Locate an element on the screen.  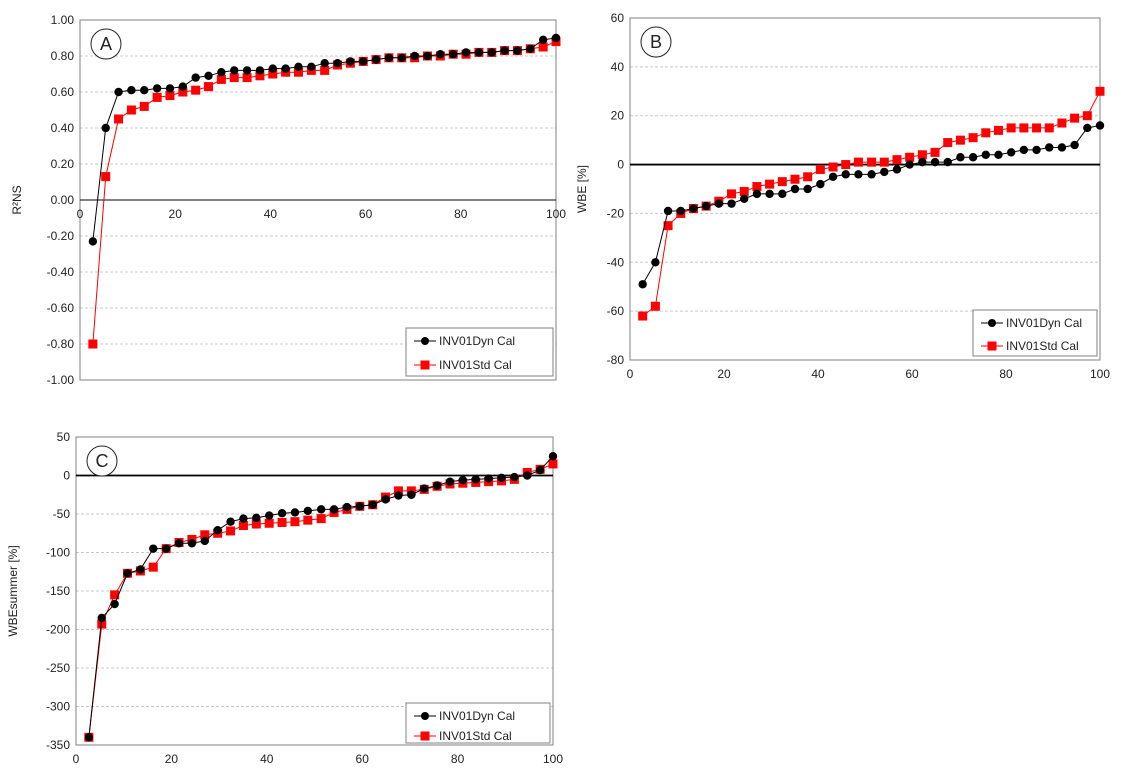
panel-label: A is located at coordinates (106, 44).